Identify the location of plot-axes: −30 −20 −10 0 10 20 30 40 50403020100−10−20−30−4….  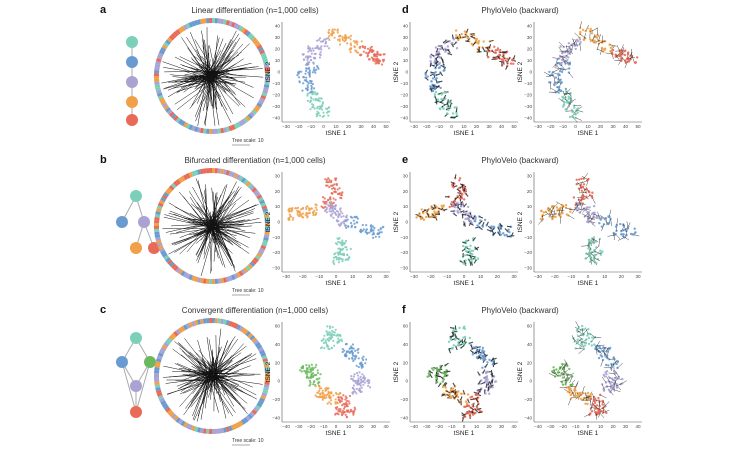
(579, 79).